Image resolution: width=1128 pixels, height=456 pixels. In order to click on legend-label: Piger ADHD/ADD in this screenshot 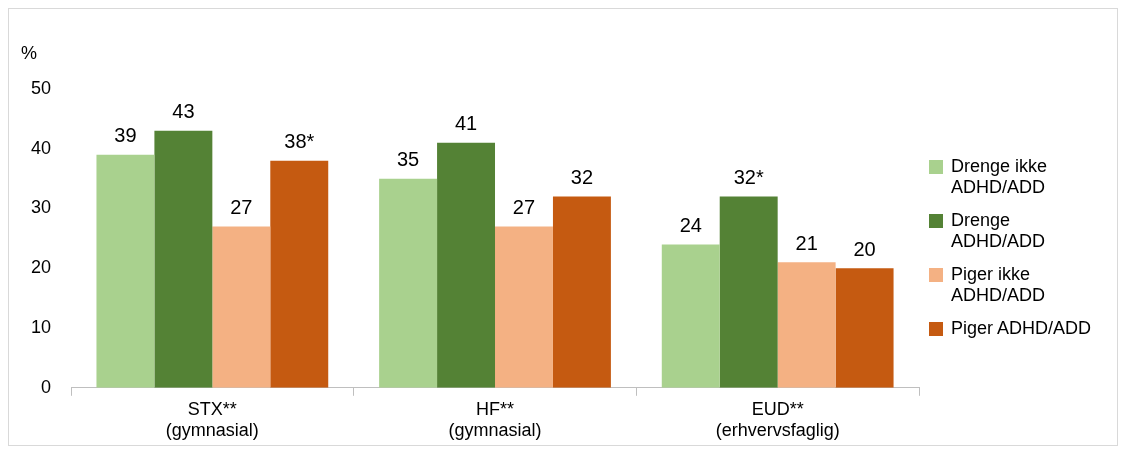, I will do `click(1021, 328)`.